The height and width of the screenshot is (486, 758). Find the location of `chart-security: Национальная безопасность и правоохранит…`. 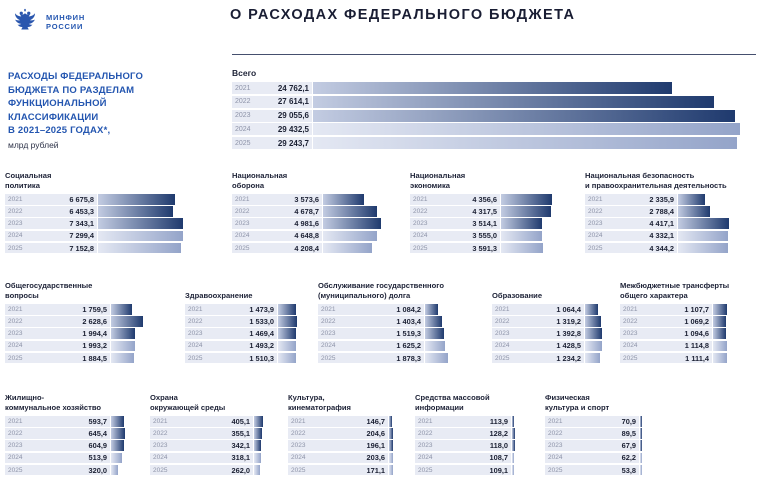

chart-security: Национальная безопасность и правоохранит… is located at coordinates (671, 207).